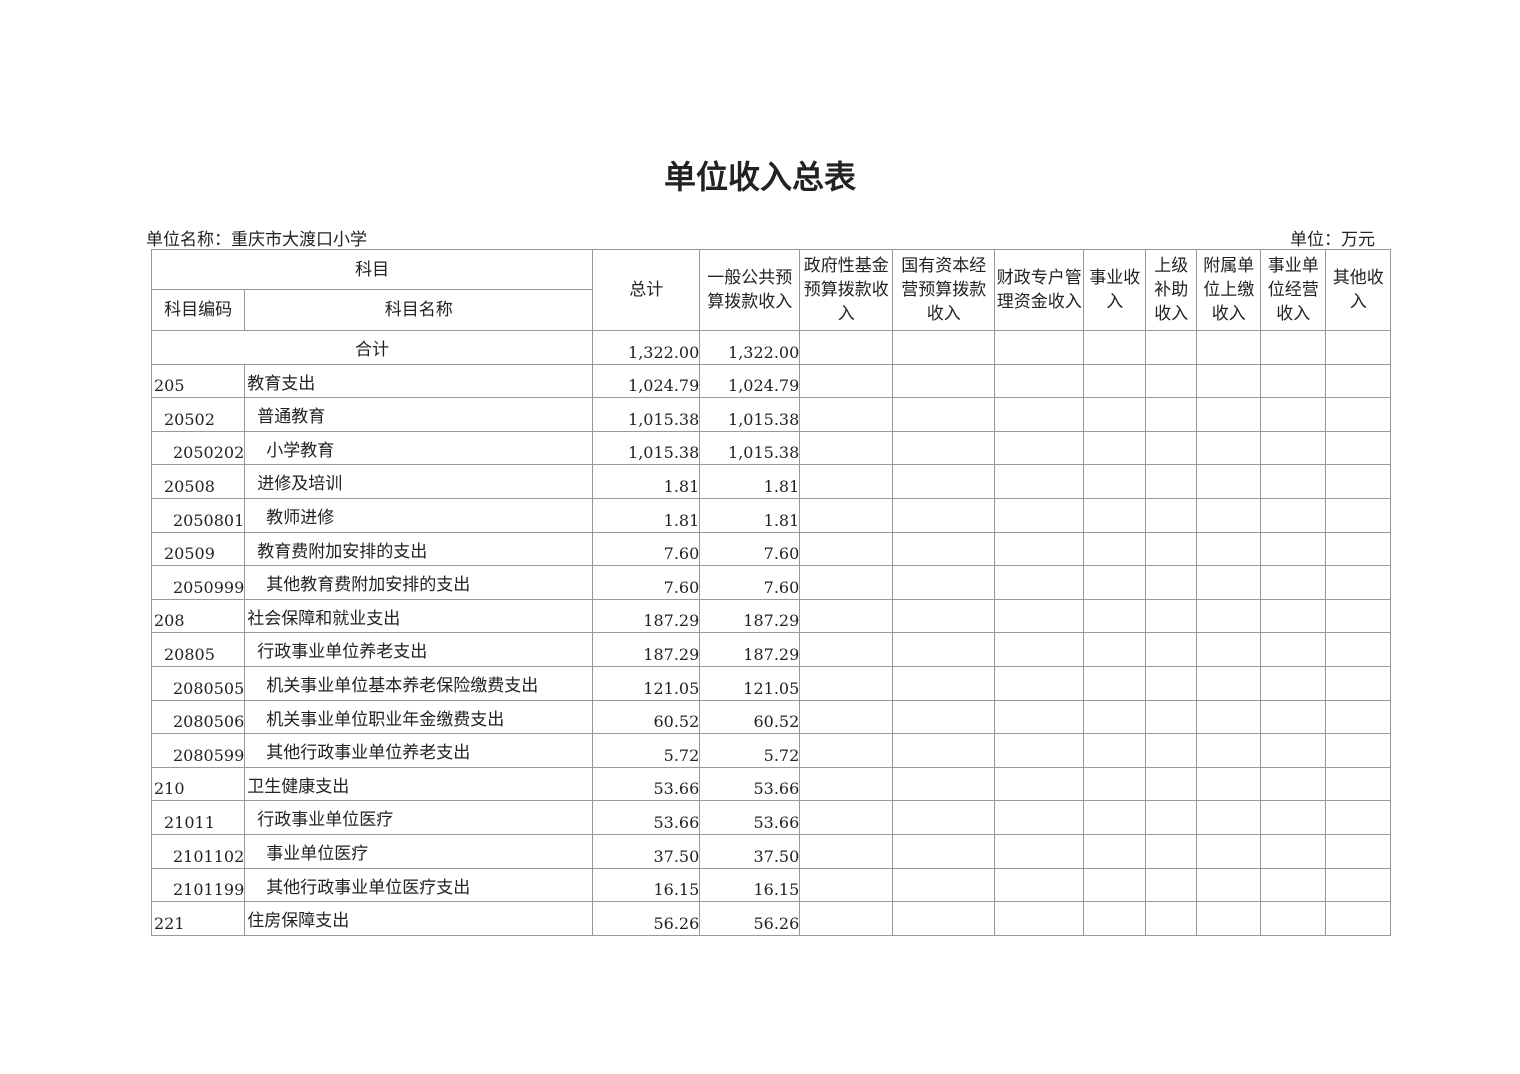 The image size is (1520, 1074). I want to click on row-code: 210, so click(198, 784).